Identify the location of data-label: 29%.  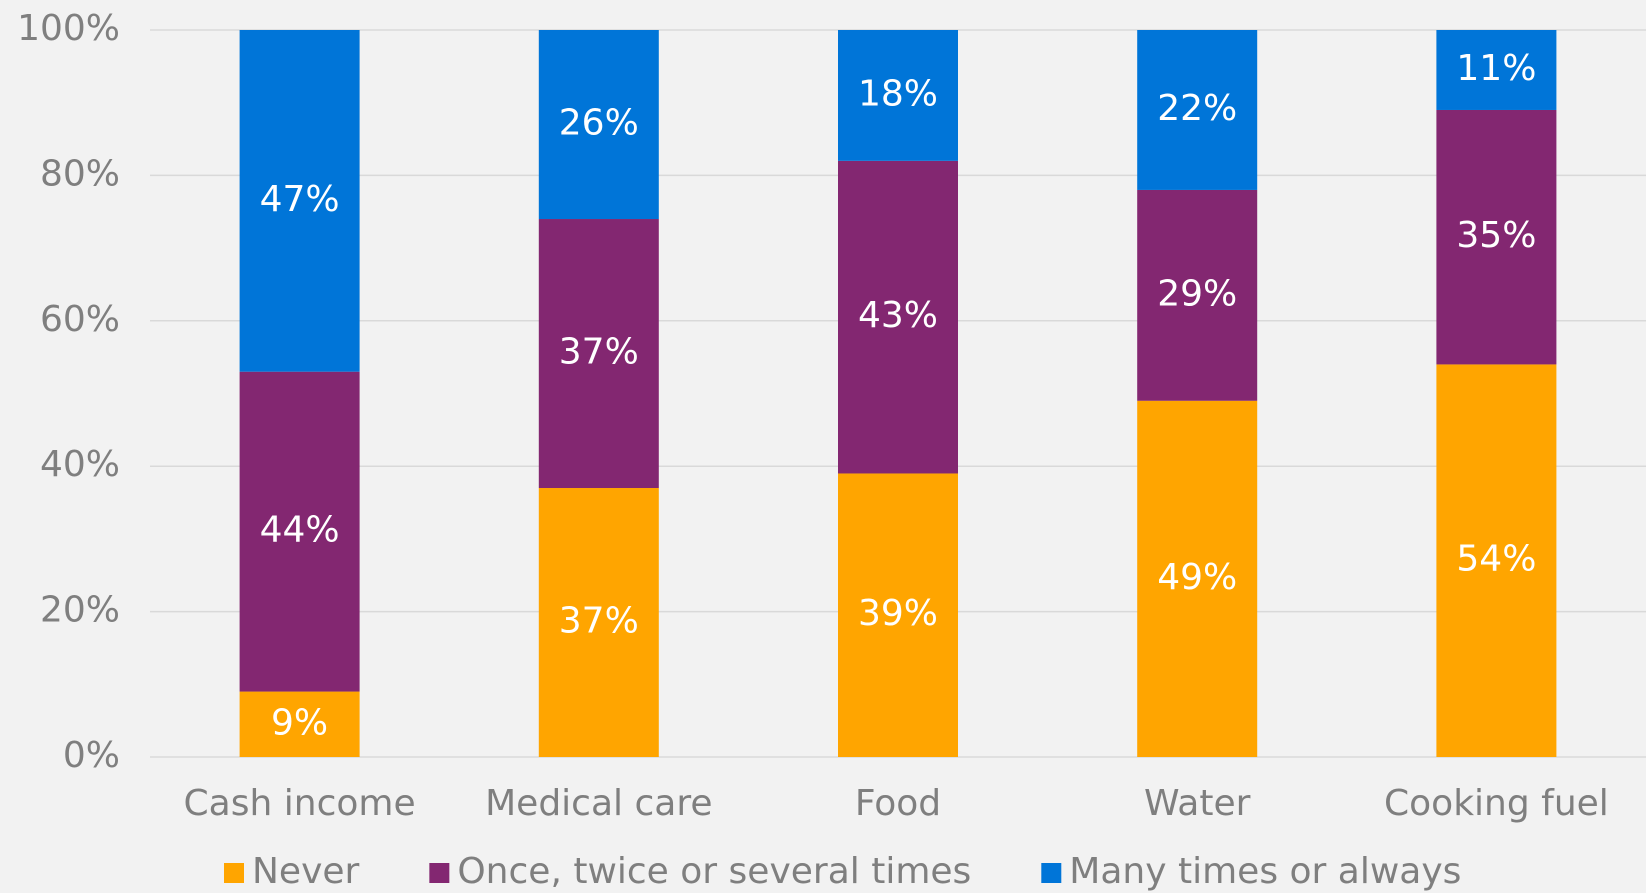
(1197, 293).